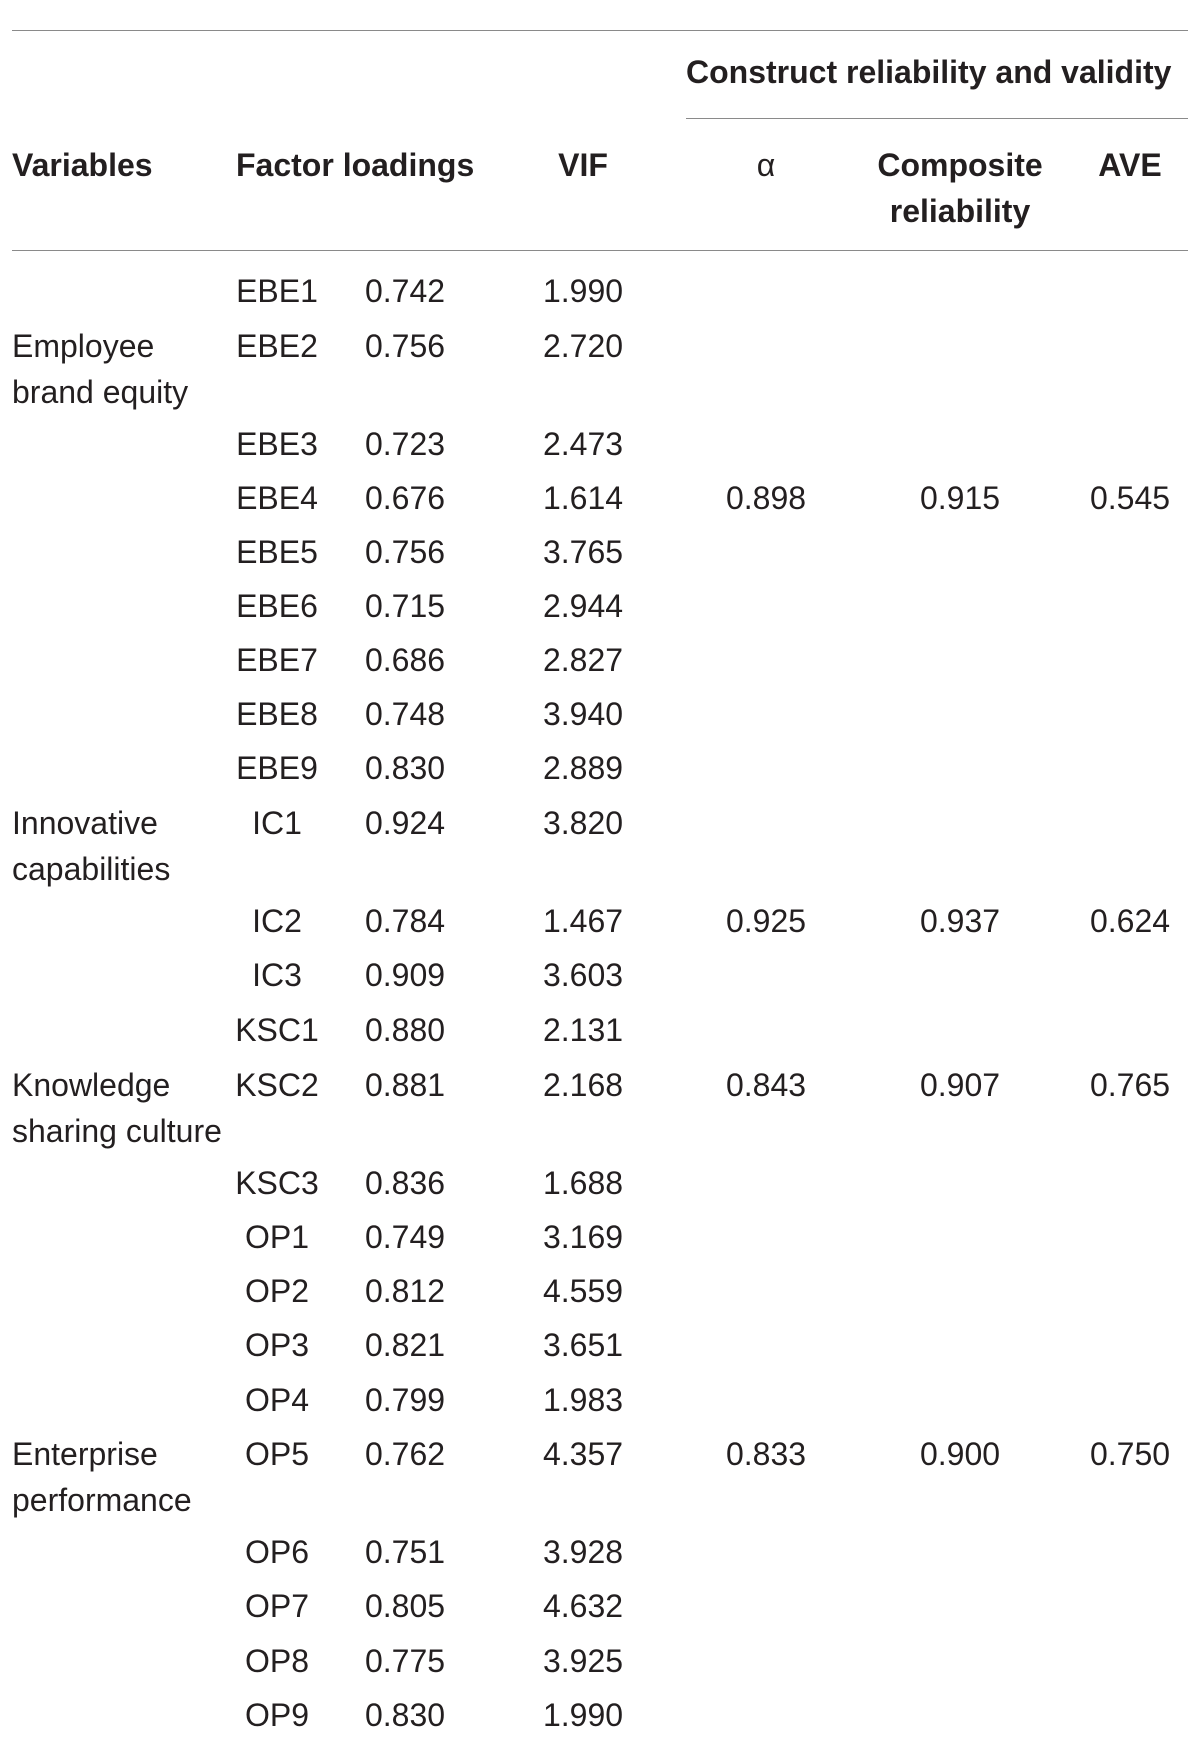 The image size is (1200, 1739). I want to click on vif-value: 4.357, so click(583, 1454).